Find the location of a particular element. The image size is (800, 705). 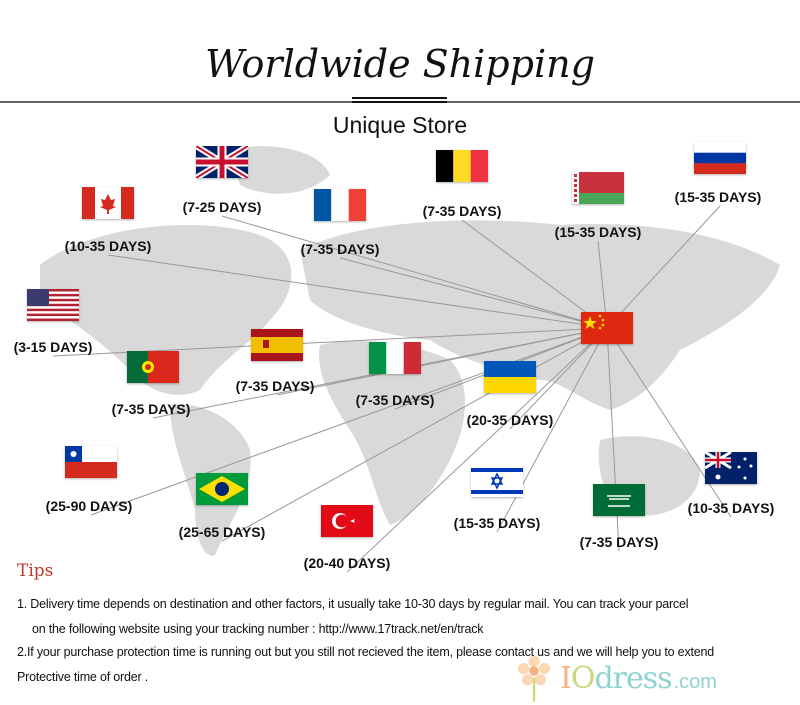

divider-accent is located at coordinates (399, 100).